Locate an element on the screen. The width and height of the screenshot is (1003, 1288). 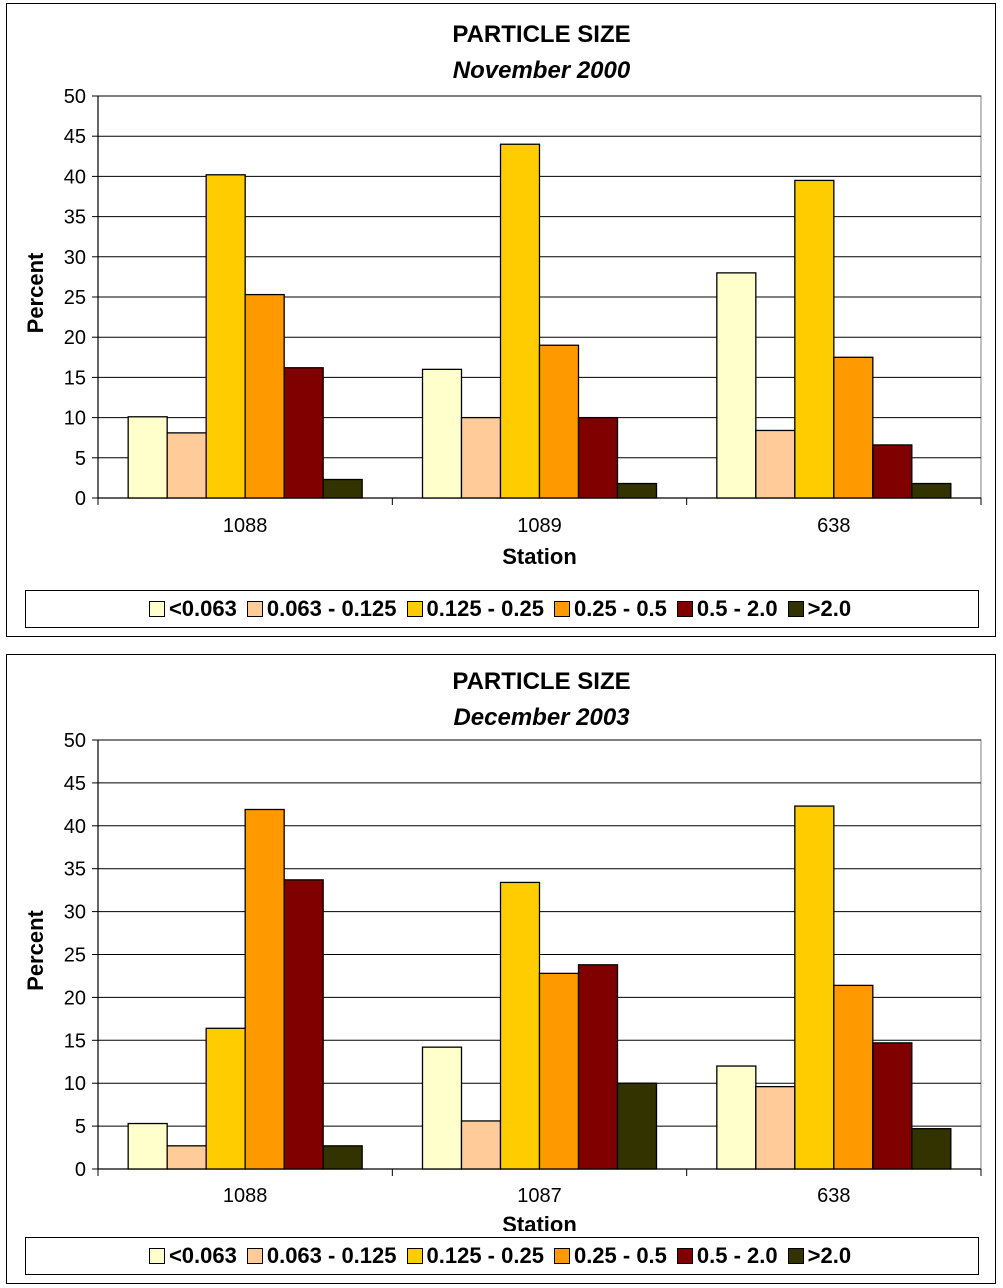
chart-title: PARTICLE SIZE is located at coordinates (541, 681).